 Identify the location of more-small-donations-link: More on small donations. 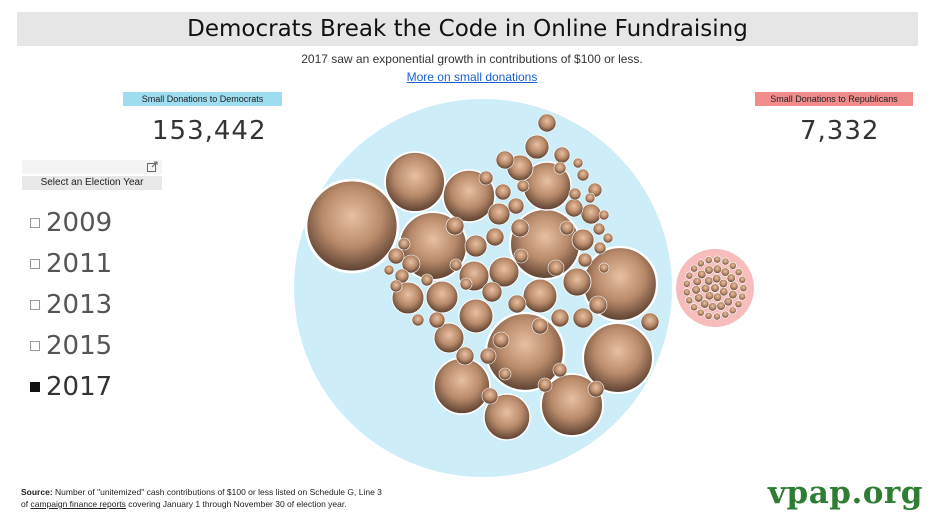
(472, 77).